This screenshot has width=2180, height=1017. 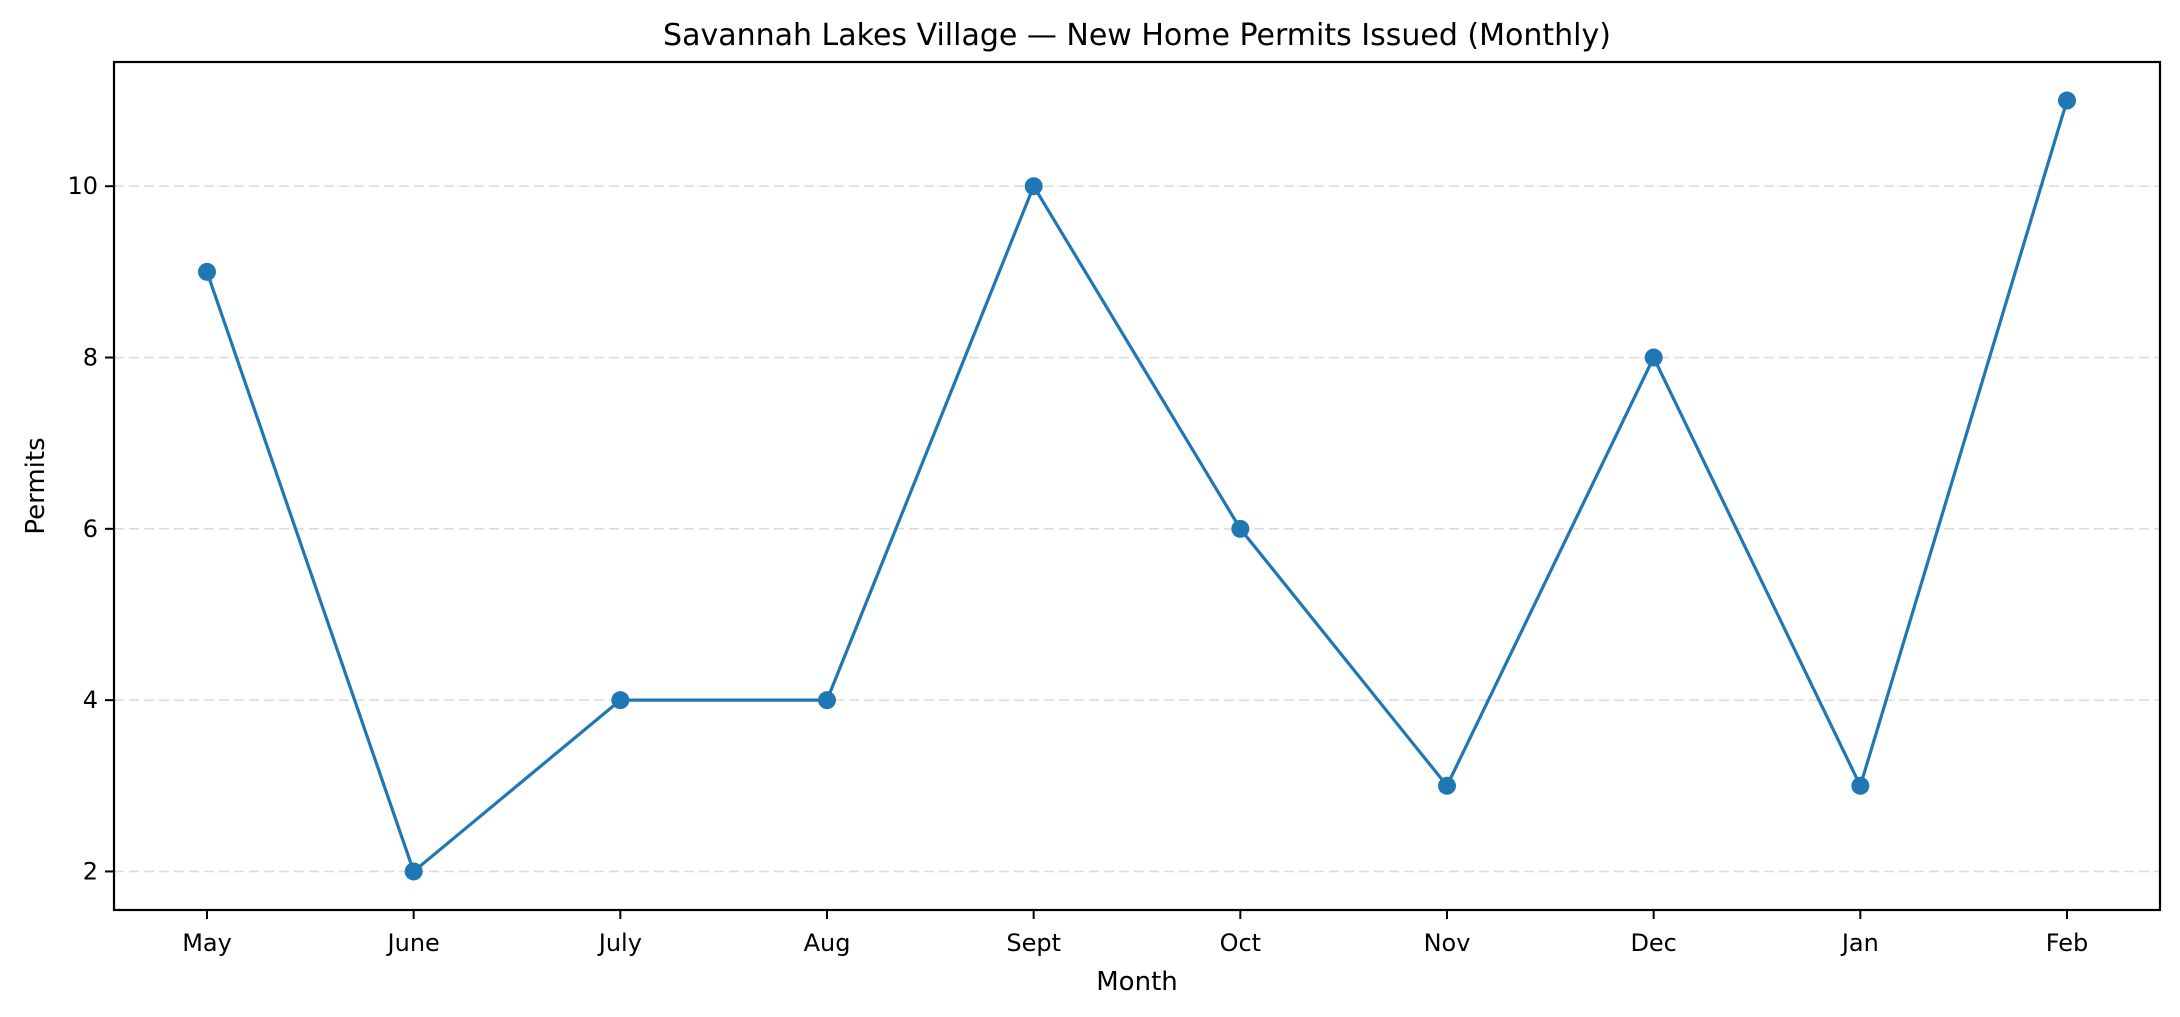 I want to click on x-tick-label: Feb, so click(x=2067, y=943).